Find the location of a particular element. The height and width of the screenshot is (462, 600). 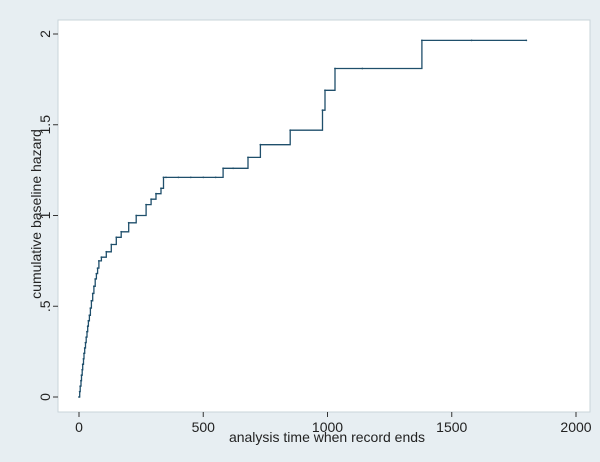

x-axis-title: analysis time when record ends is located at coordinates (327, 437).